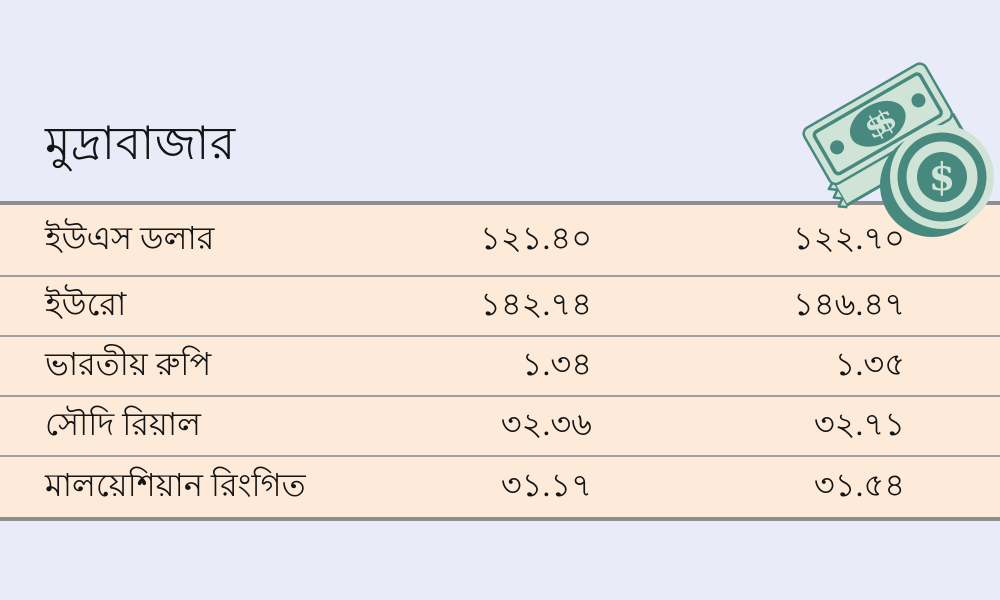  Describe the element at coordinates (556, 364) in the screenshot. I see `rate-cell-1: ১.৩৪` at that location.